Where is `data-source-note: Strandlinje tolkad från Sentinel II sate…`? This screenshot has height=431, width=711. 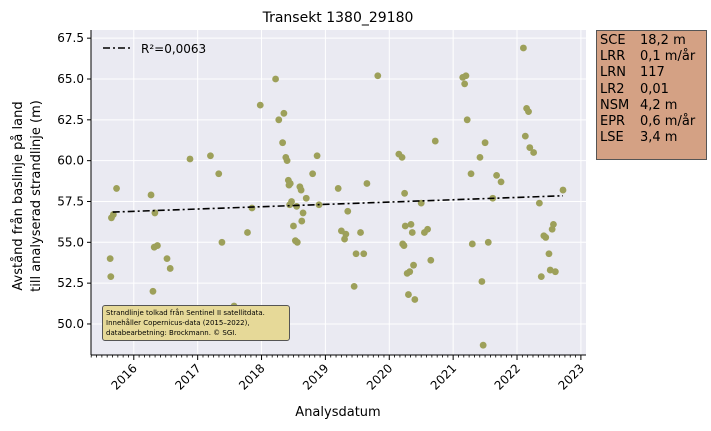
data-source-note: Strandlinje tolkad från Sentinel II sate… is located at coordinates (196, 323).